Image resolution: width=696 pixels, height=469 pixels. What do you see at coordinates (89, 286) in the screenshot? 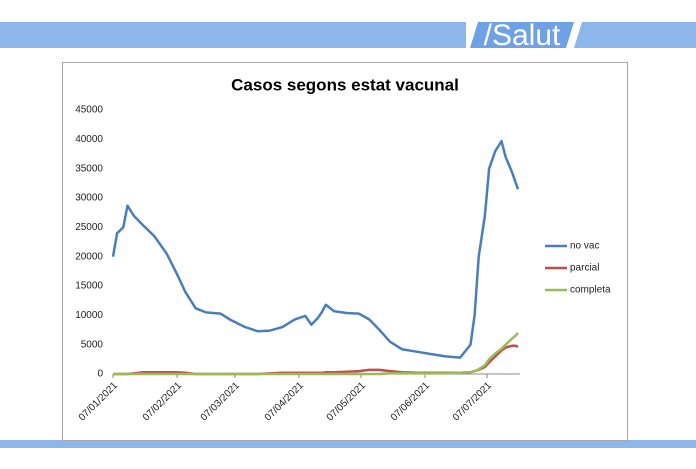
I see `y-tick-label: 15000` at bounding box center [89, 286].